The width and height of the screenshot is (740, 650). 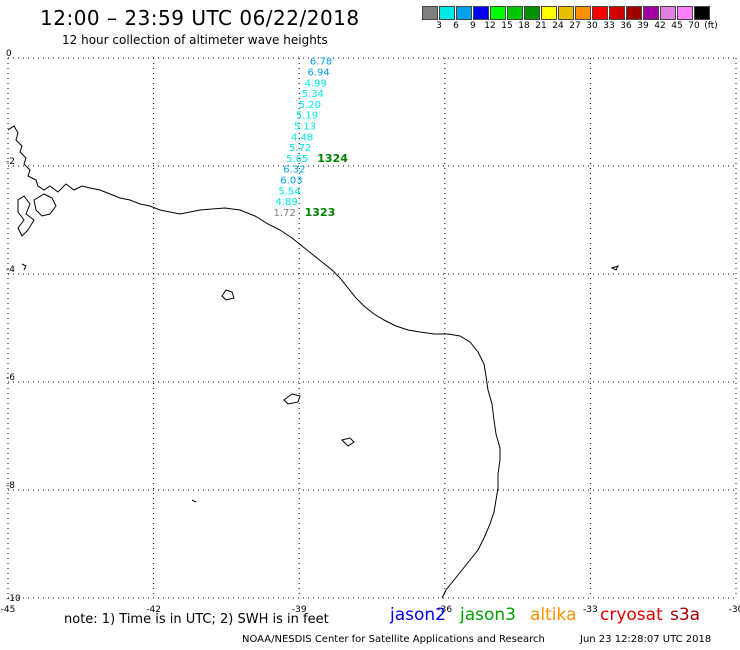 I want to click on legend-label: 36, so click(x=626, y=26).